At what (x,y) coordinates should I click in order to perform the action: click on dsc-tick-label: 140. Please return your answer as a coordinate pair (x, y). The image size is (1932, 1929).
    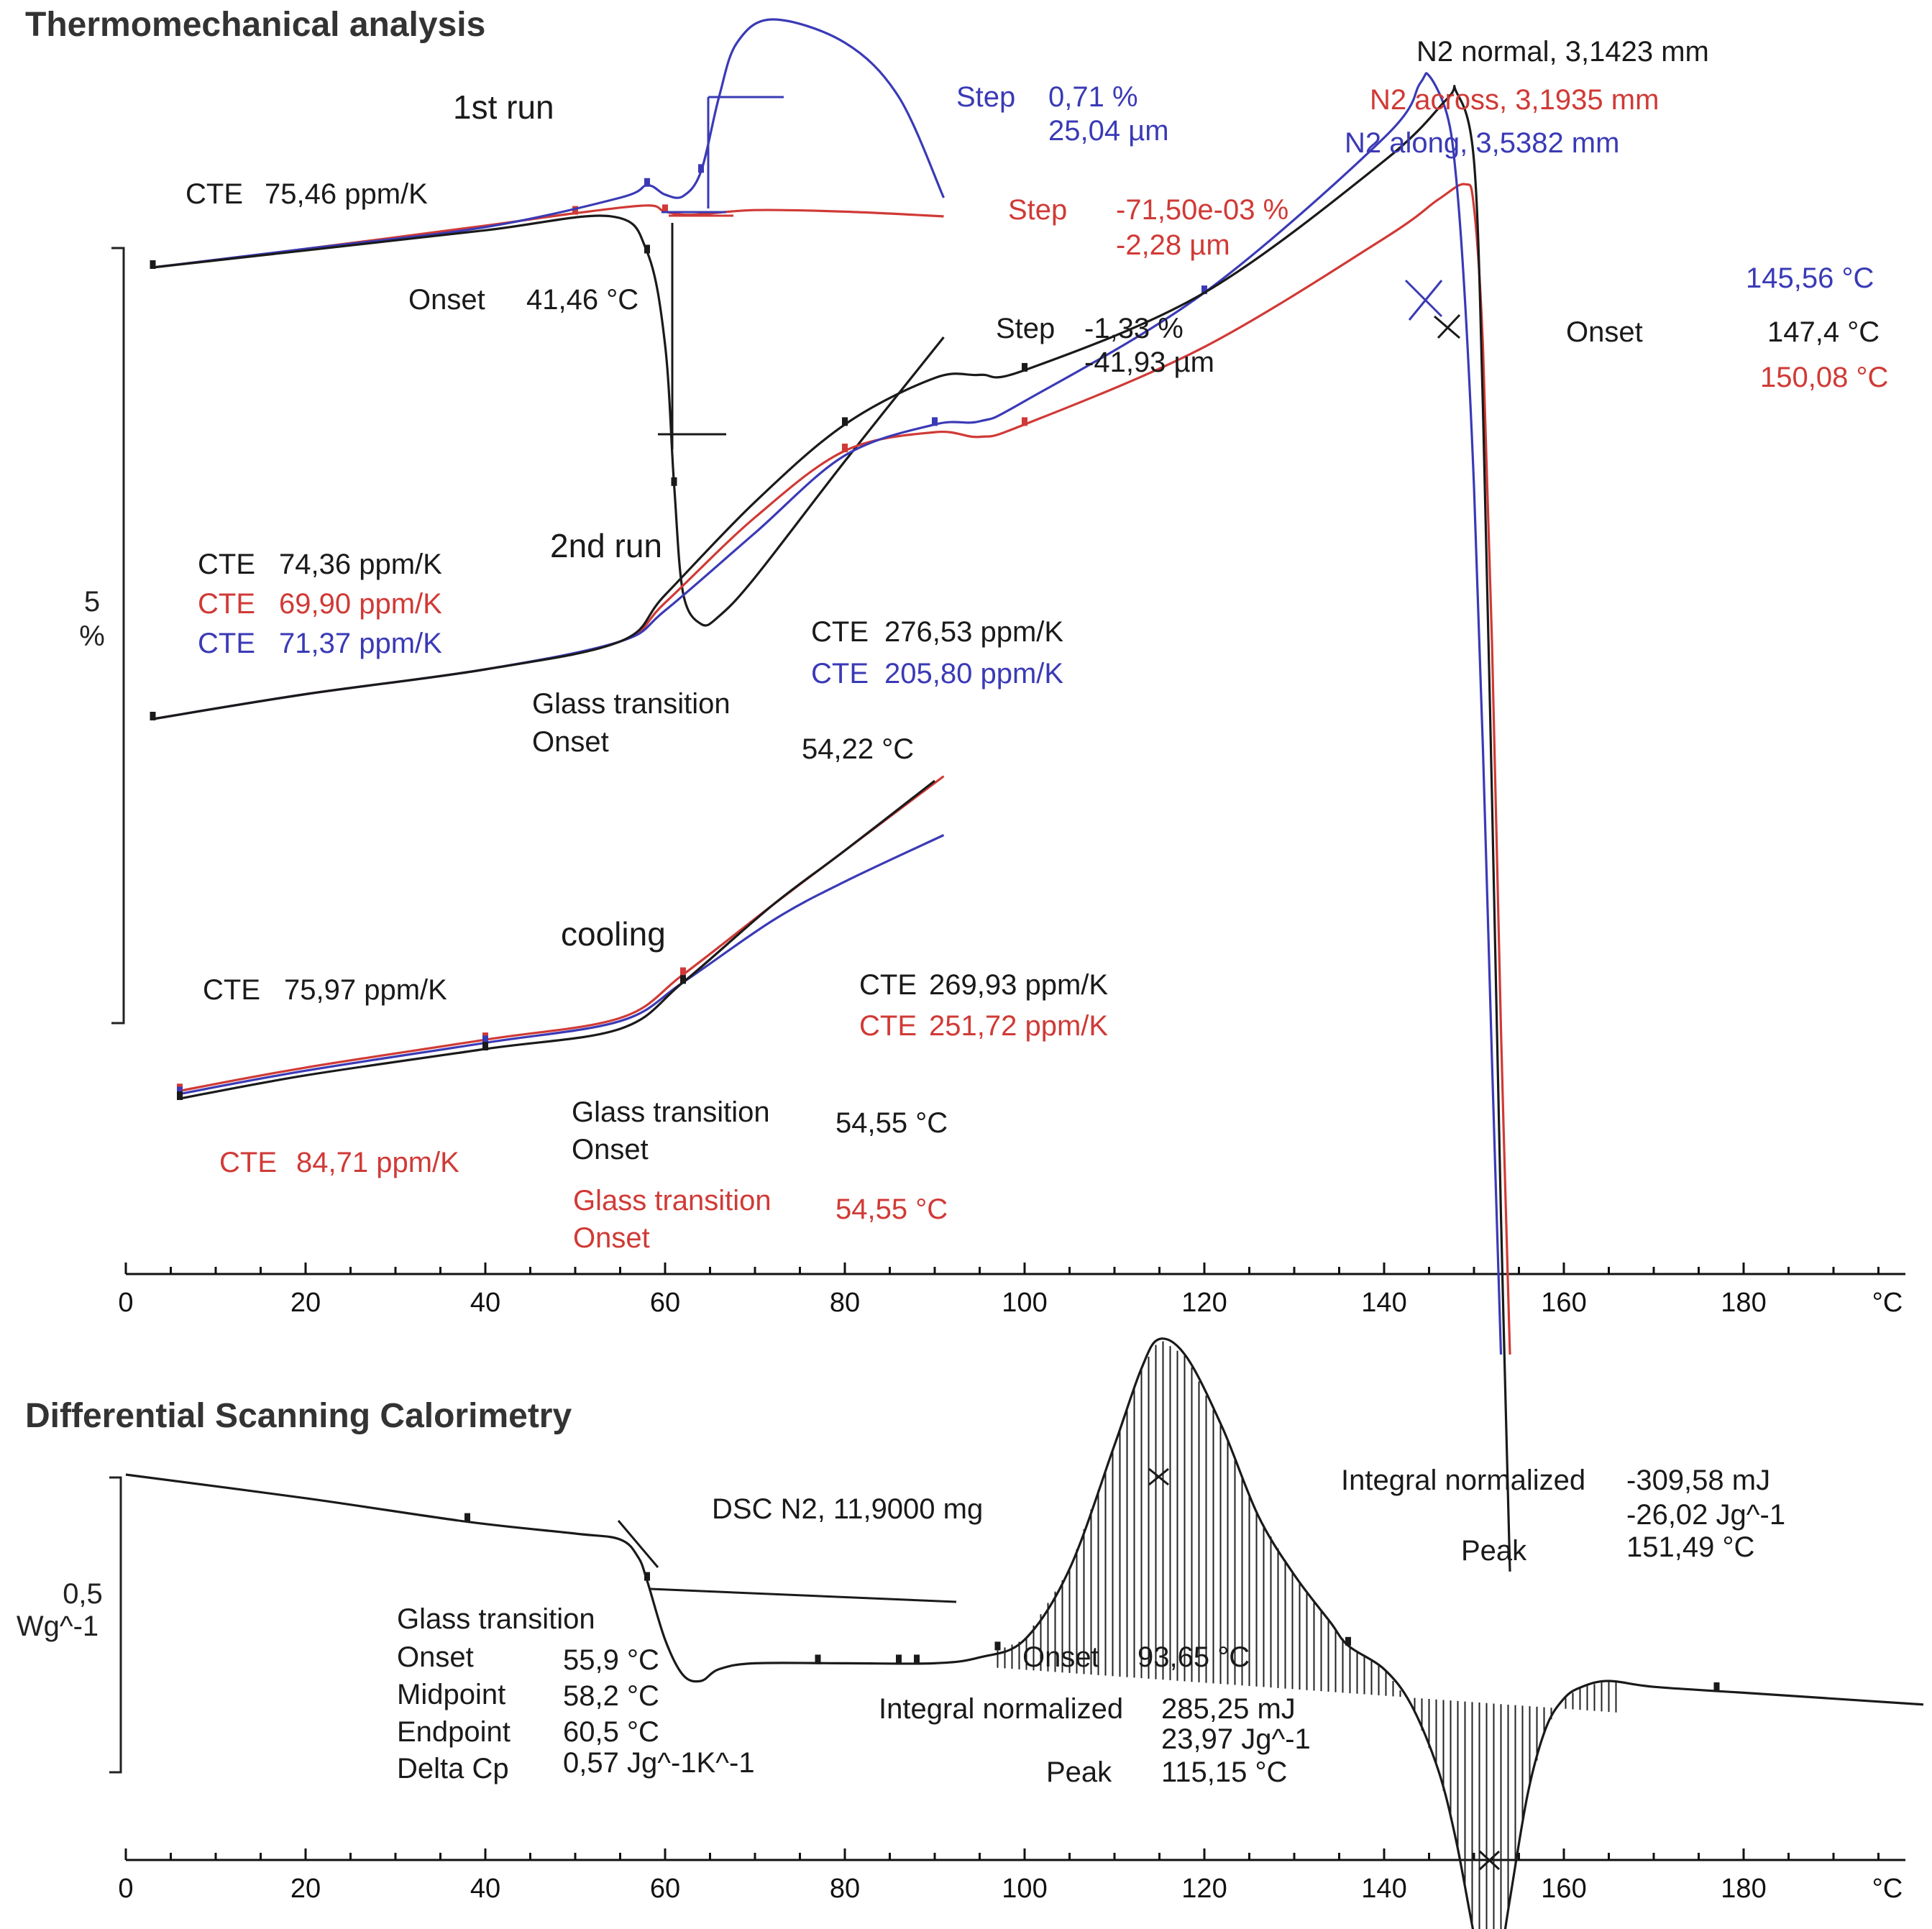
    Looking at the image, I should click on (1383, 1889).